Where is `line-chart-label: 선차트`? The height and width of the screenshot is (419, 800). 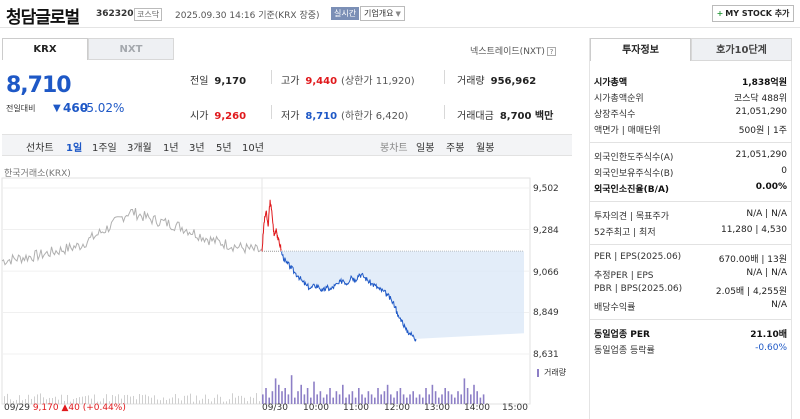 line-chart-label: 선차트 is located at coordinates (40, 148).